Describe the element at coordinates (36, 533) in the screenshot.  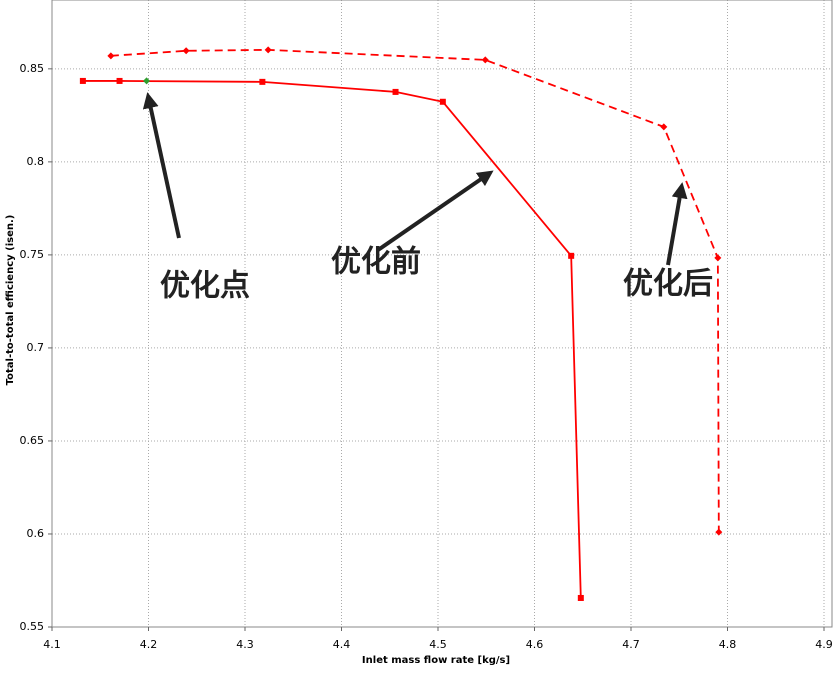
I see `y-tick-label: 0.6` at that location.